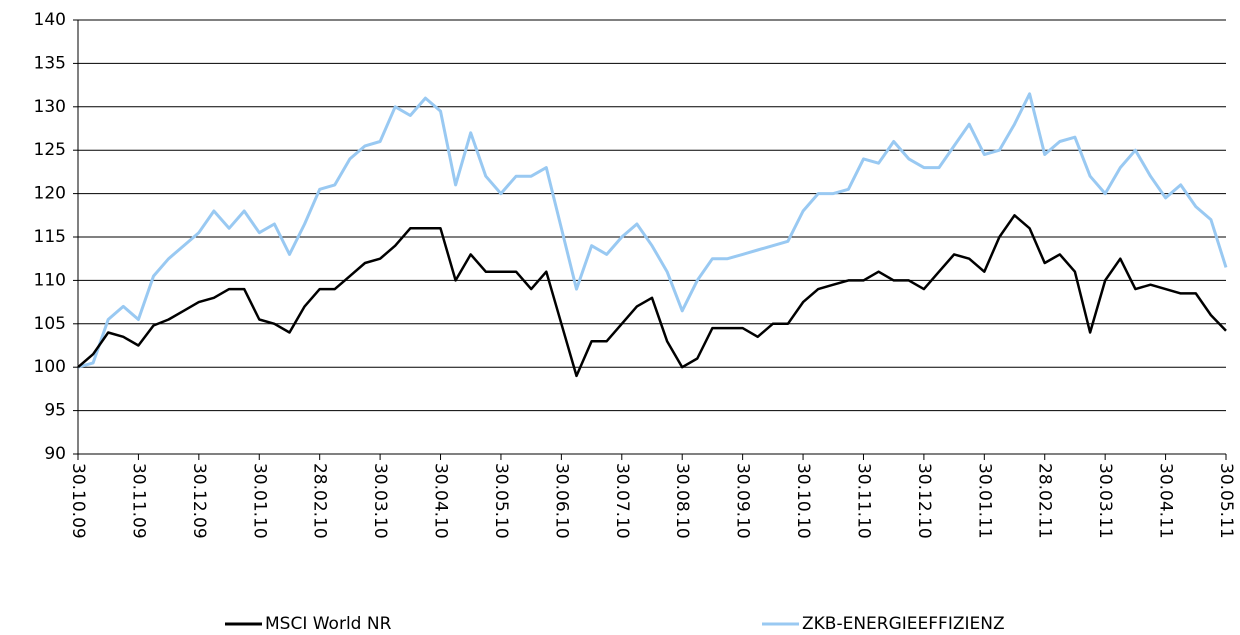 The width and height of the screenshot is (1240, 635). I want to click on y-tick-label: 130, so click(50, 107).